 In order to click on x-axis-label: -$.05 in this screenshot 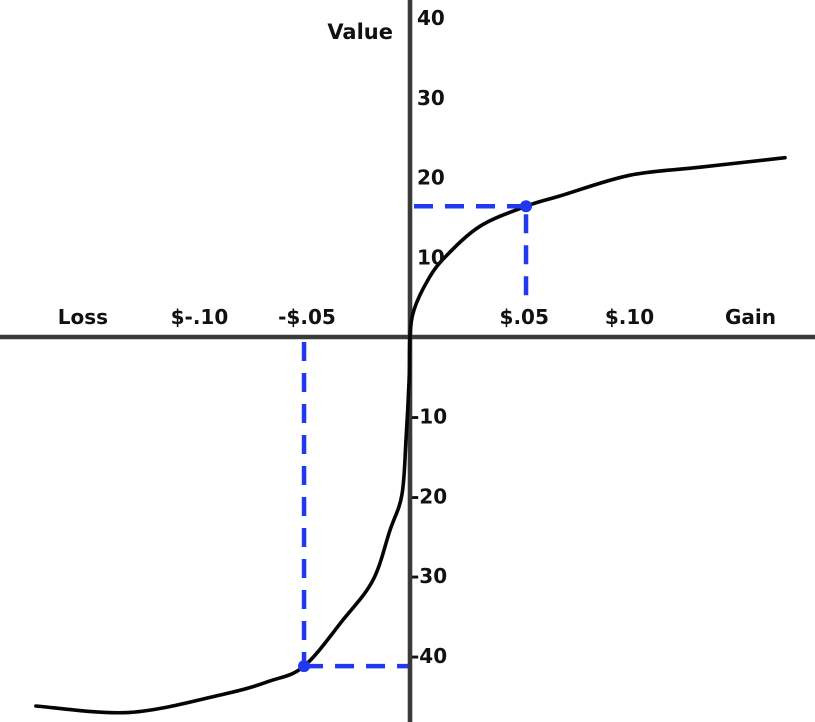, I will do `click(307, 317)`.